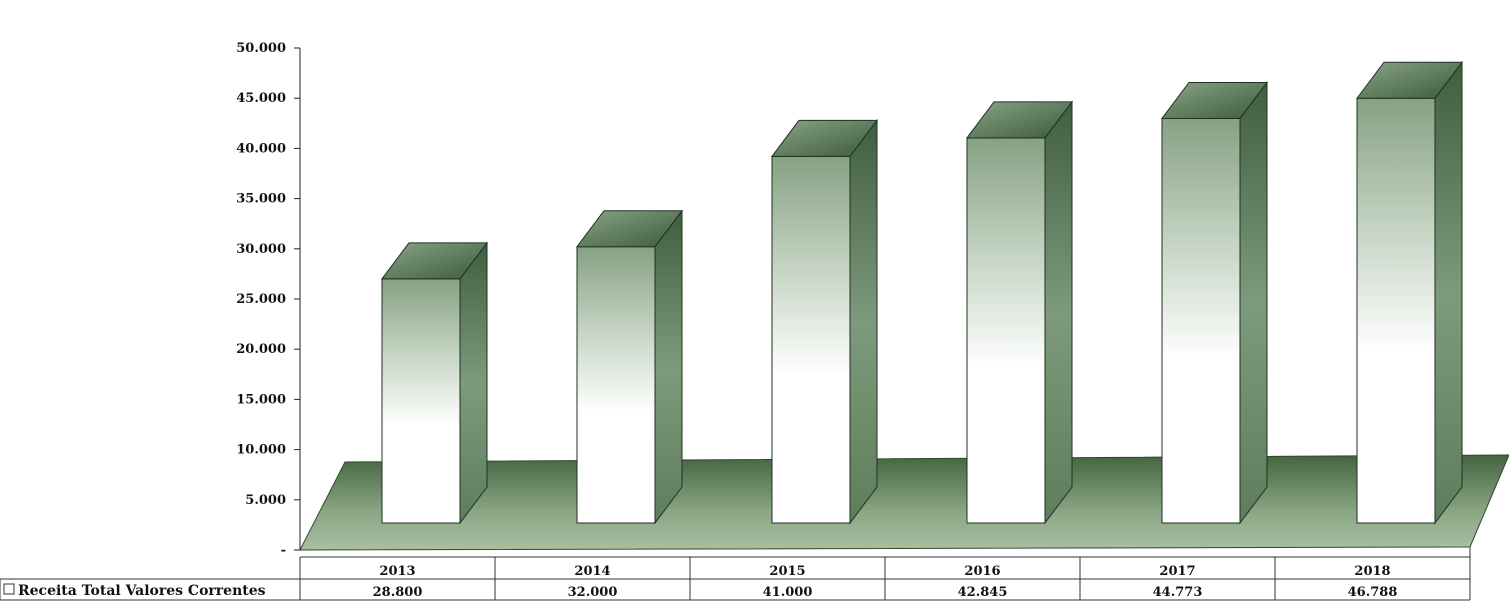  I want to click on y-tick-label: 15.000, so click(261, 399).